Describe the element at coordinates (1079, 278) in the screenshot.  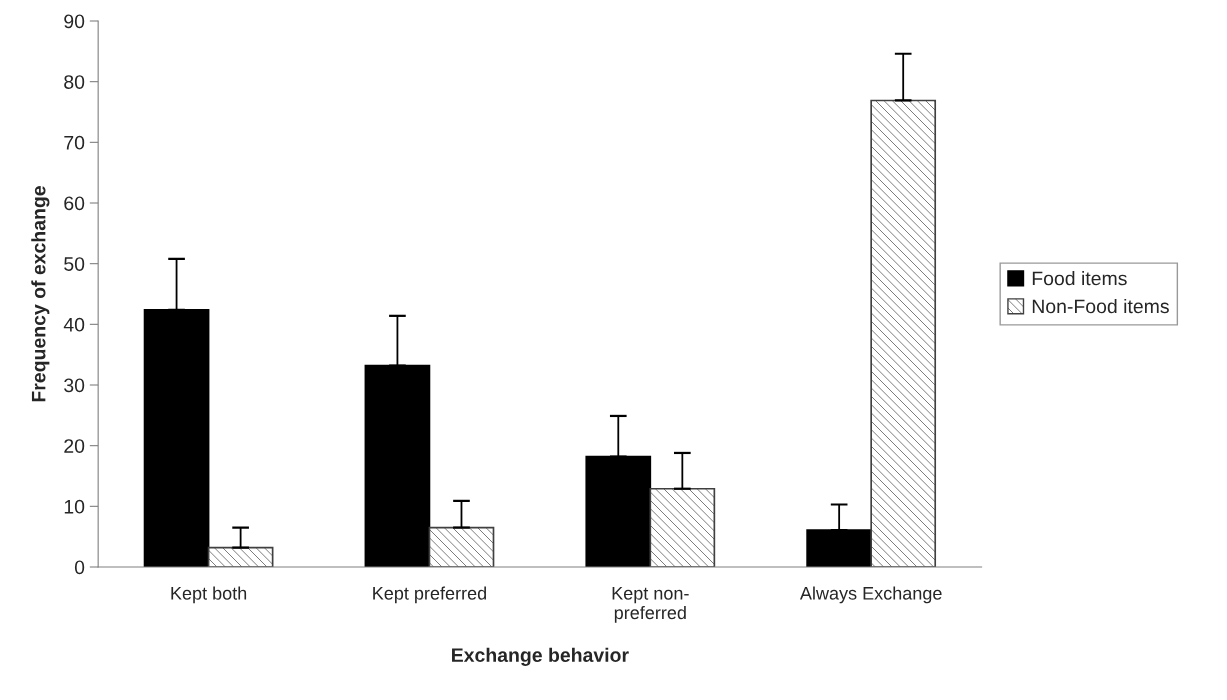
I see `legend-label: Food items` at that location.